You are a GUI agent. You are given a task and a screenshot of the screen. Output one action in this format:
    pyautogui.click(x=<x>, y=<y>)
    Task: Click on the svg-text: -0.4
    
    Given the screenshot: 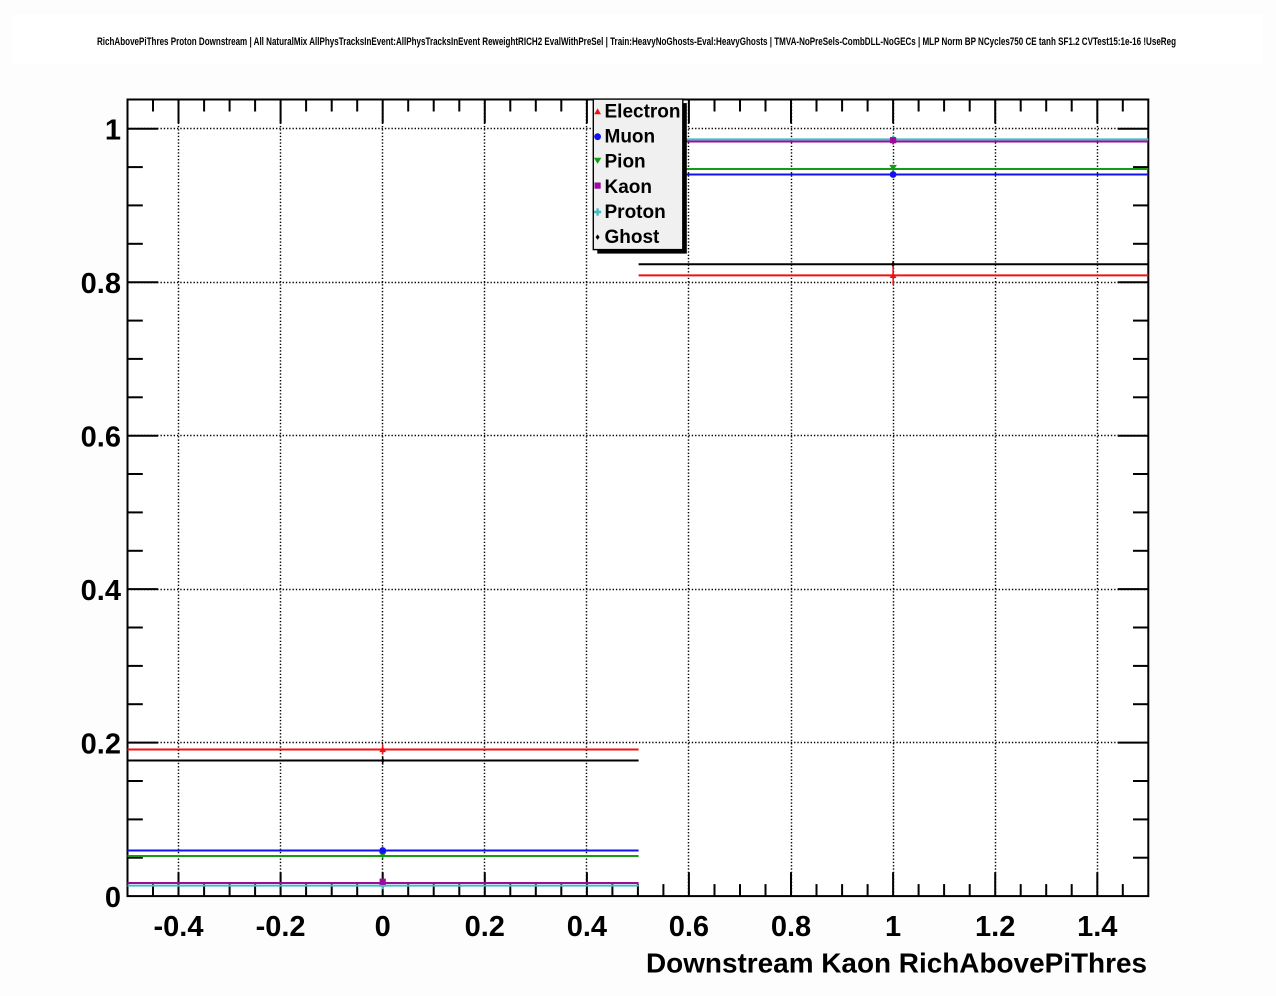 What is the action you would take?
    pyautogui.click(x=179, y=927)
    